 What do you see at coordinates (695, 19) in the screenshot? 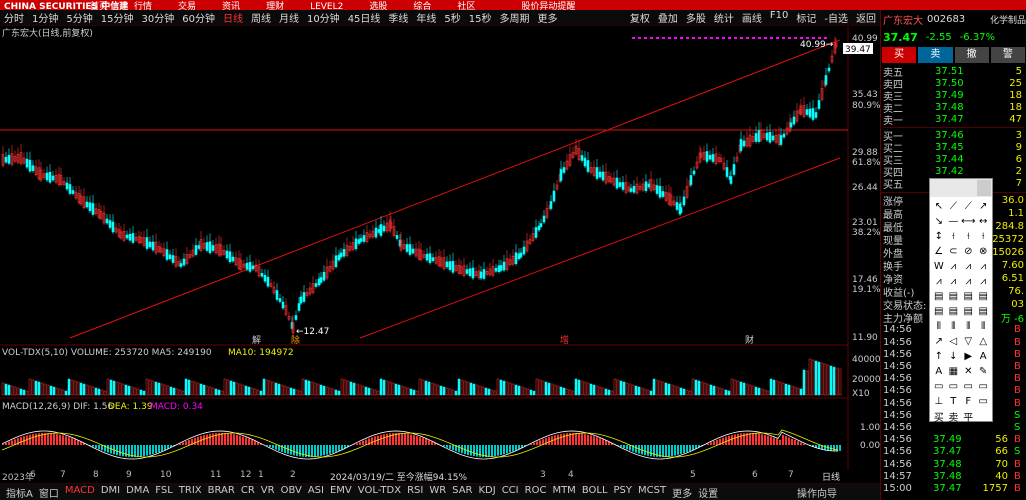
I see `toolbar-button-2: 多股` at bounding box center [695, 19].